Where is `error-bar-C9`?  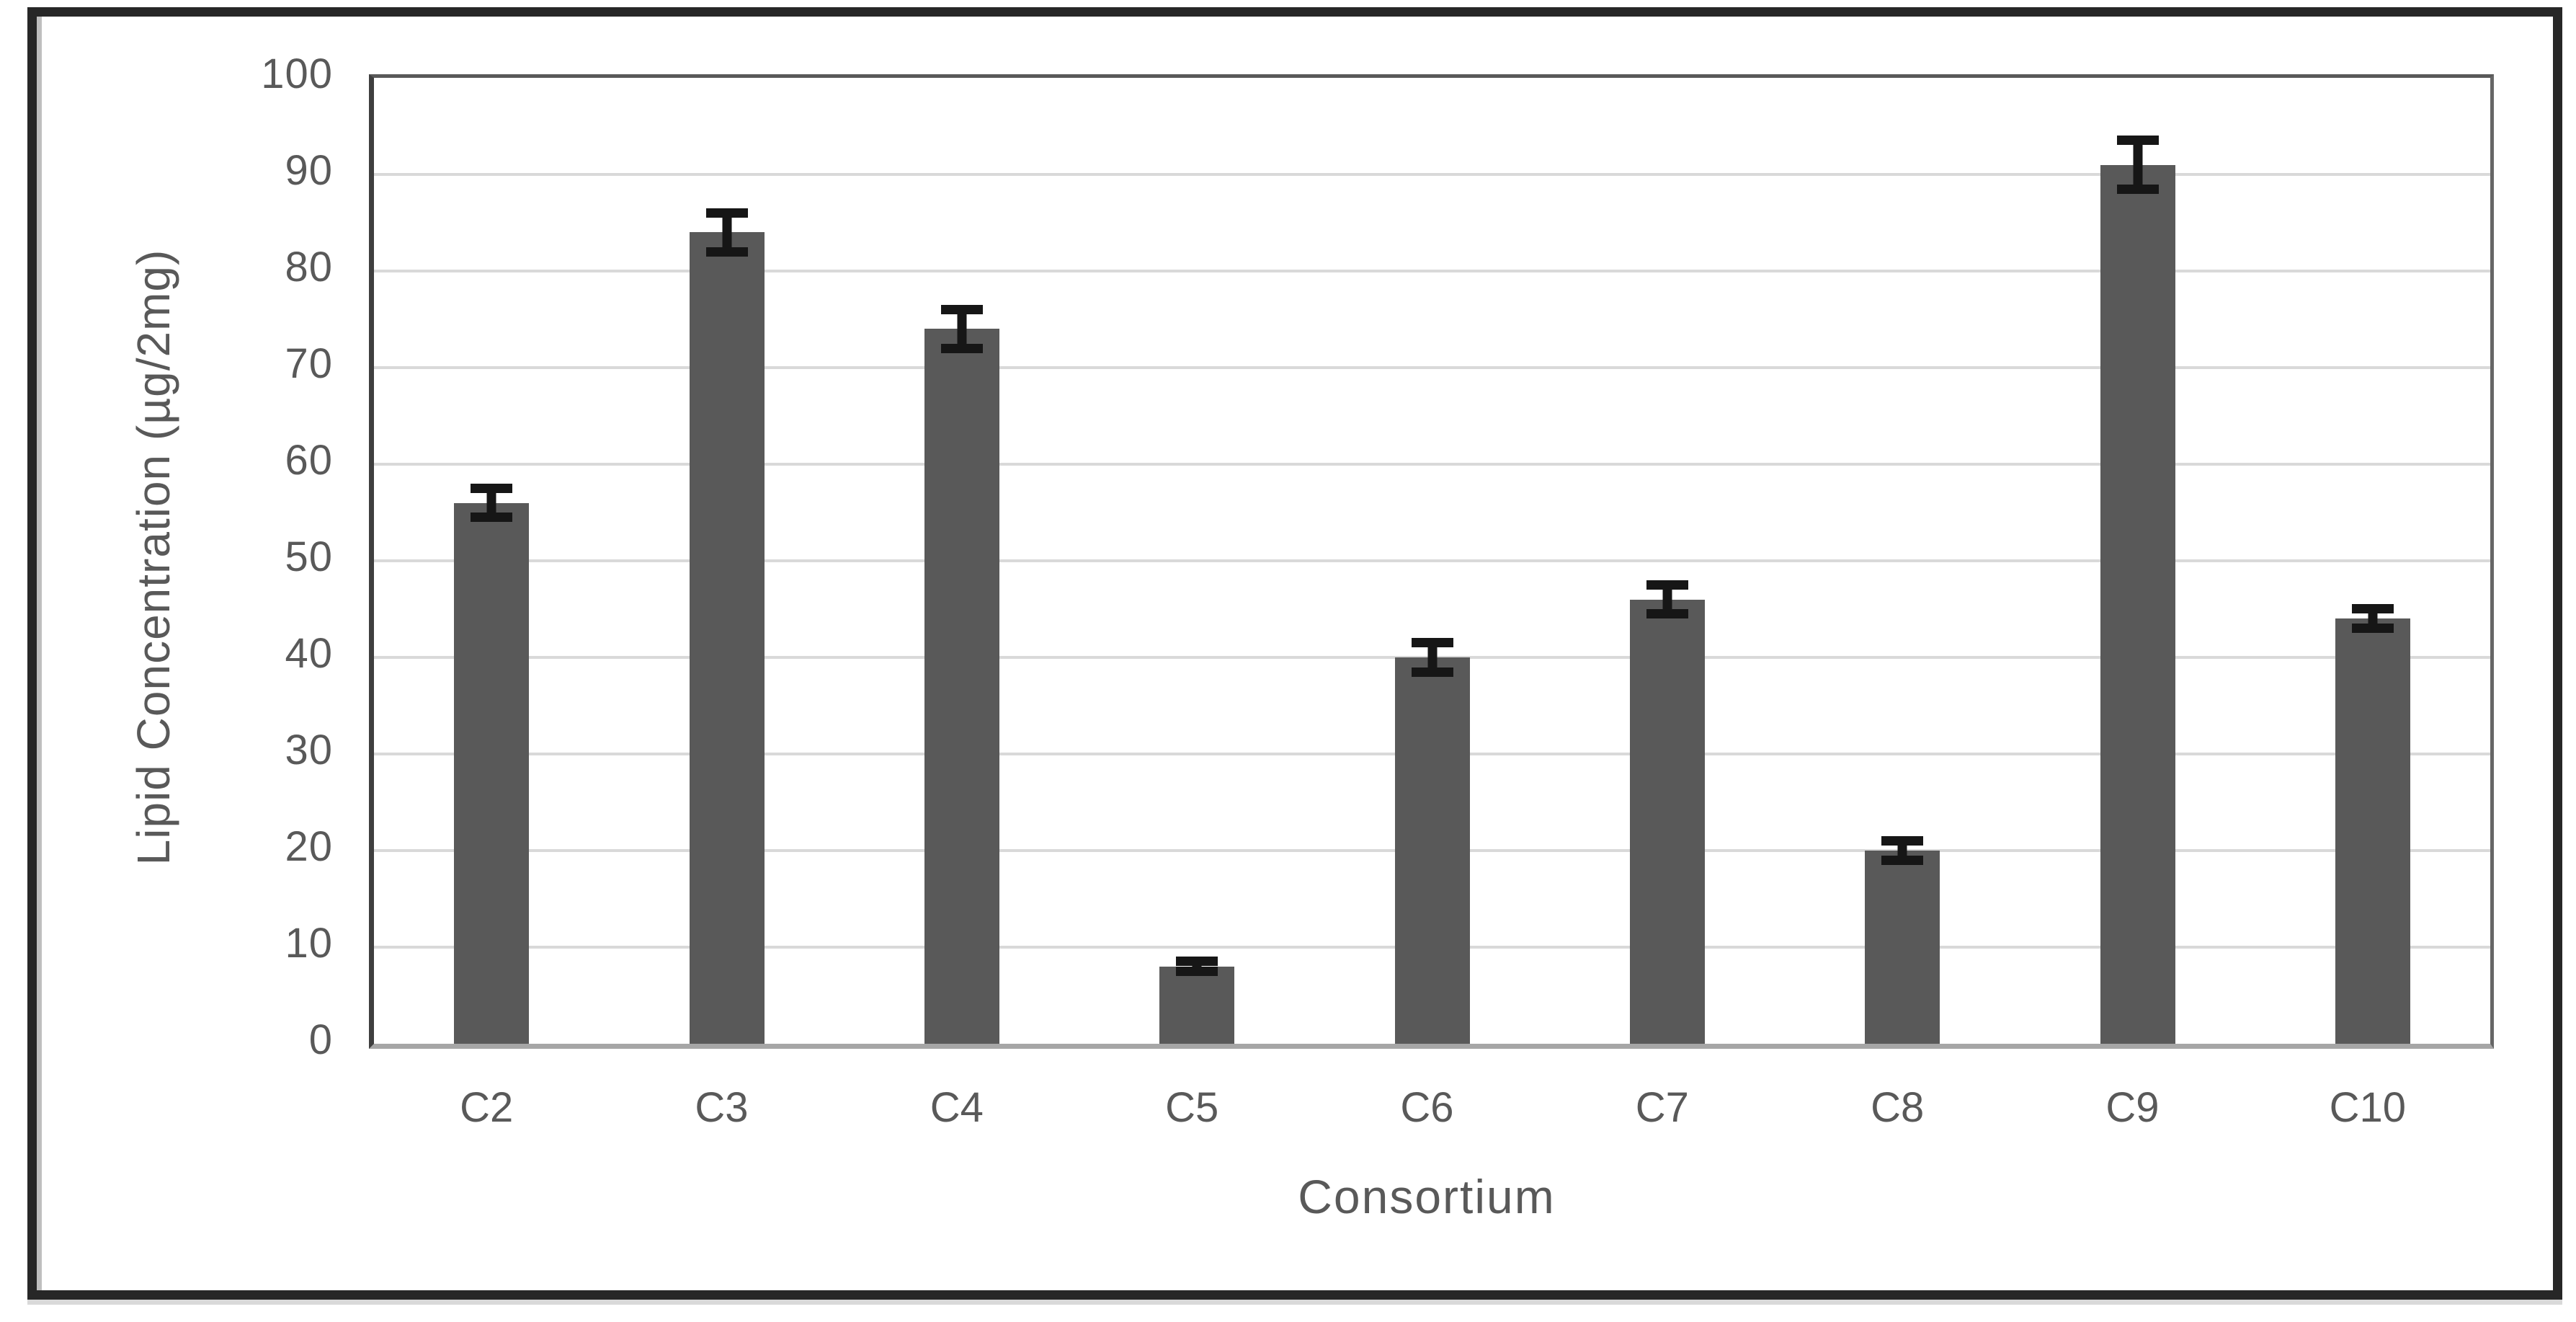
error-bar-C9 is located at coordinates (2137, 165).